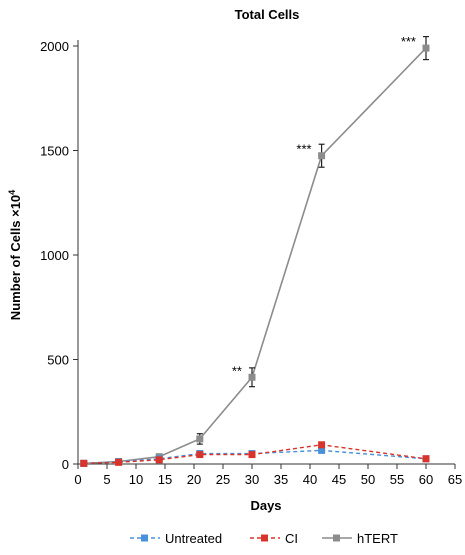  Describe the element at coordinates (252, 479) in the screenshot. I see `x-tick-label: 30` at that location.